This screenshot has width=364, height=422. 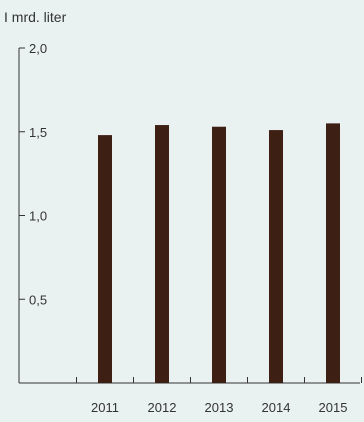 I want to click on y-tick-label: 1,5, so click(x=38, y=132).